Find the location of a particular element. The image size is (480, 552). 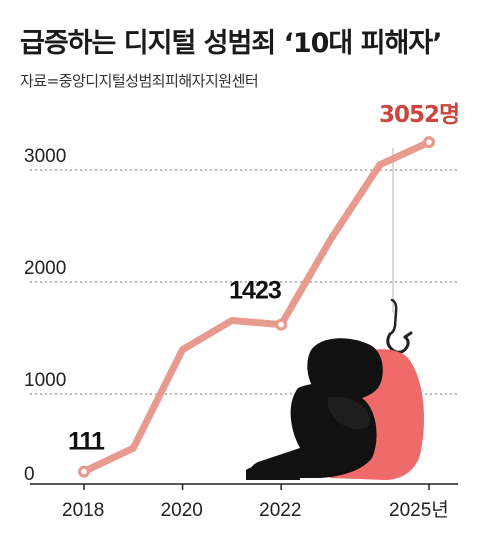

y-tick-label: 1000 is located at coordinates (45, 380).